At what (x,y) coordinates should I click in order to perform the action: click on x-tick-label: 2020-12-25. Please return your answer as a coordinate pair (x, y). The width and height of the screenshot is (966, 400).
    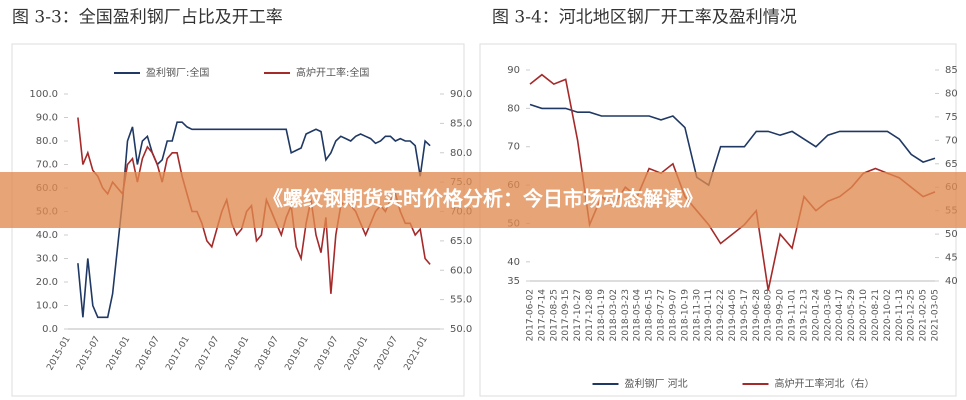
    Looking at the image, I should click on (912, 315).